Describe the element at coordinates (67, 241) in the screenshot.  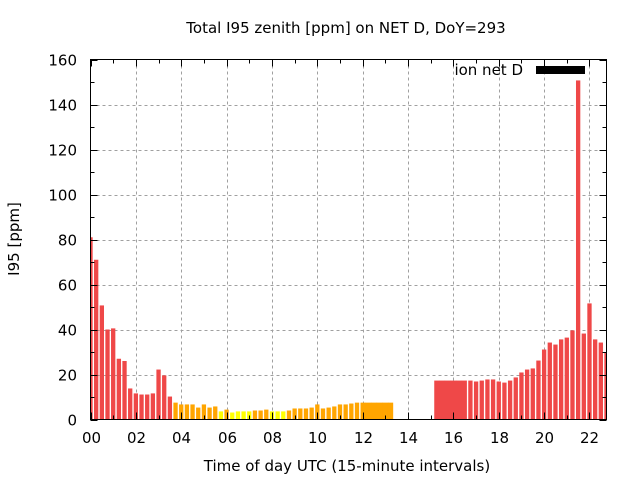
I see `y-tick-label: 80` at that location.